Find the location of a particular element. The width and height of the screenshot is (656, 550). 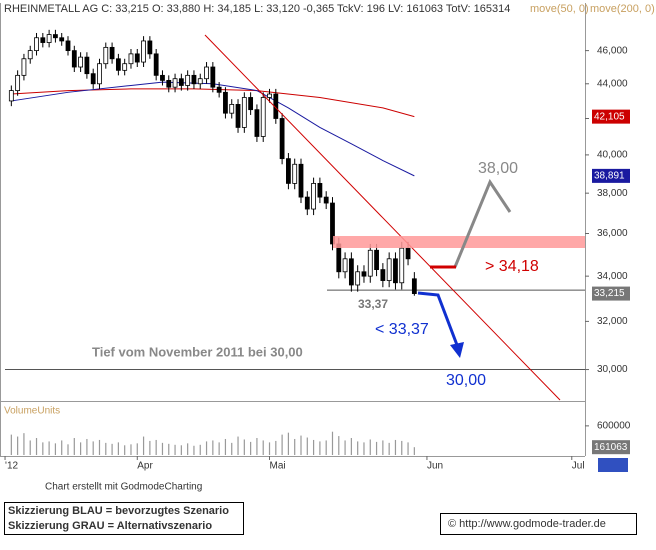

y-tick-label: 32,000 is located at coordinates (612, 321).